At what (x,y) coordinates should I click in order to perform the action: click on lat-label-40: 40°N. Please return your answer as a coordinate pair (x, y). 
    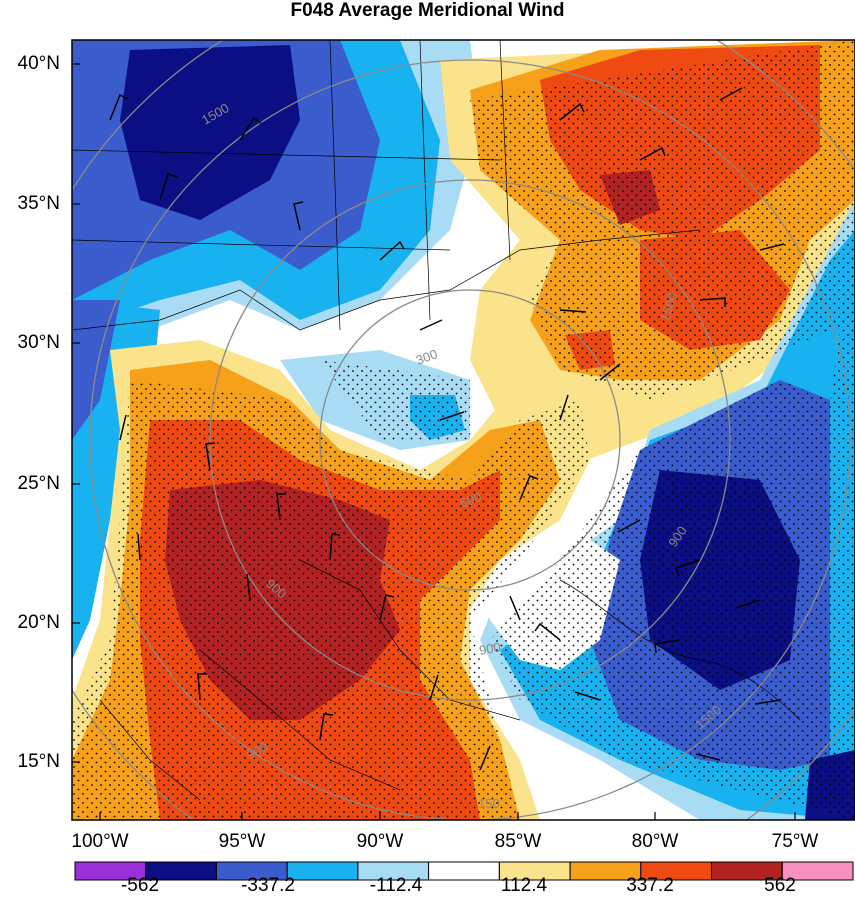
    Looking at the image, I should click on (38, 63).